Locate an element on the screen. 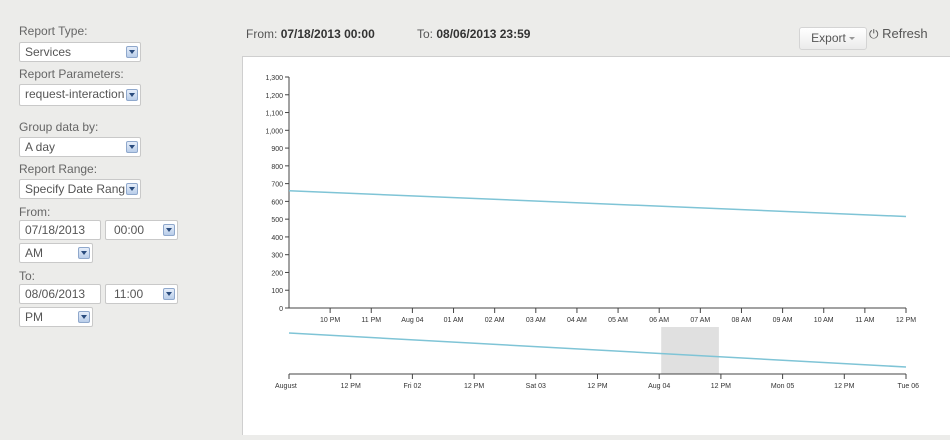  navigator-x-tick-label: August is located at coordinates (286, 386).